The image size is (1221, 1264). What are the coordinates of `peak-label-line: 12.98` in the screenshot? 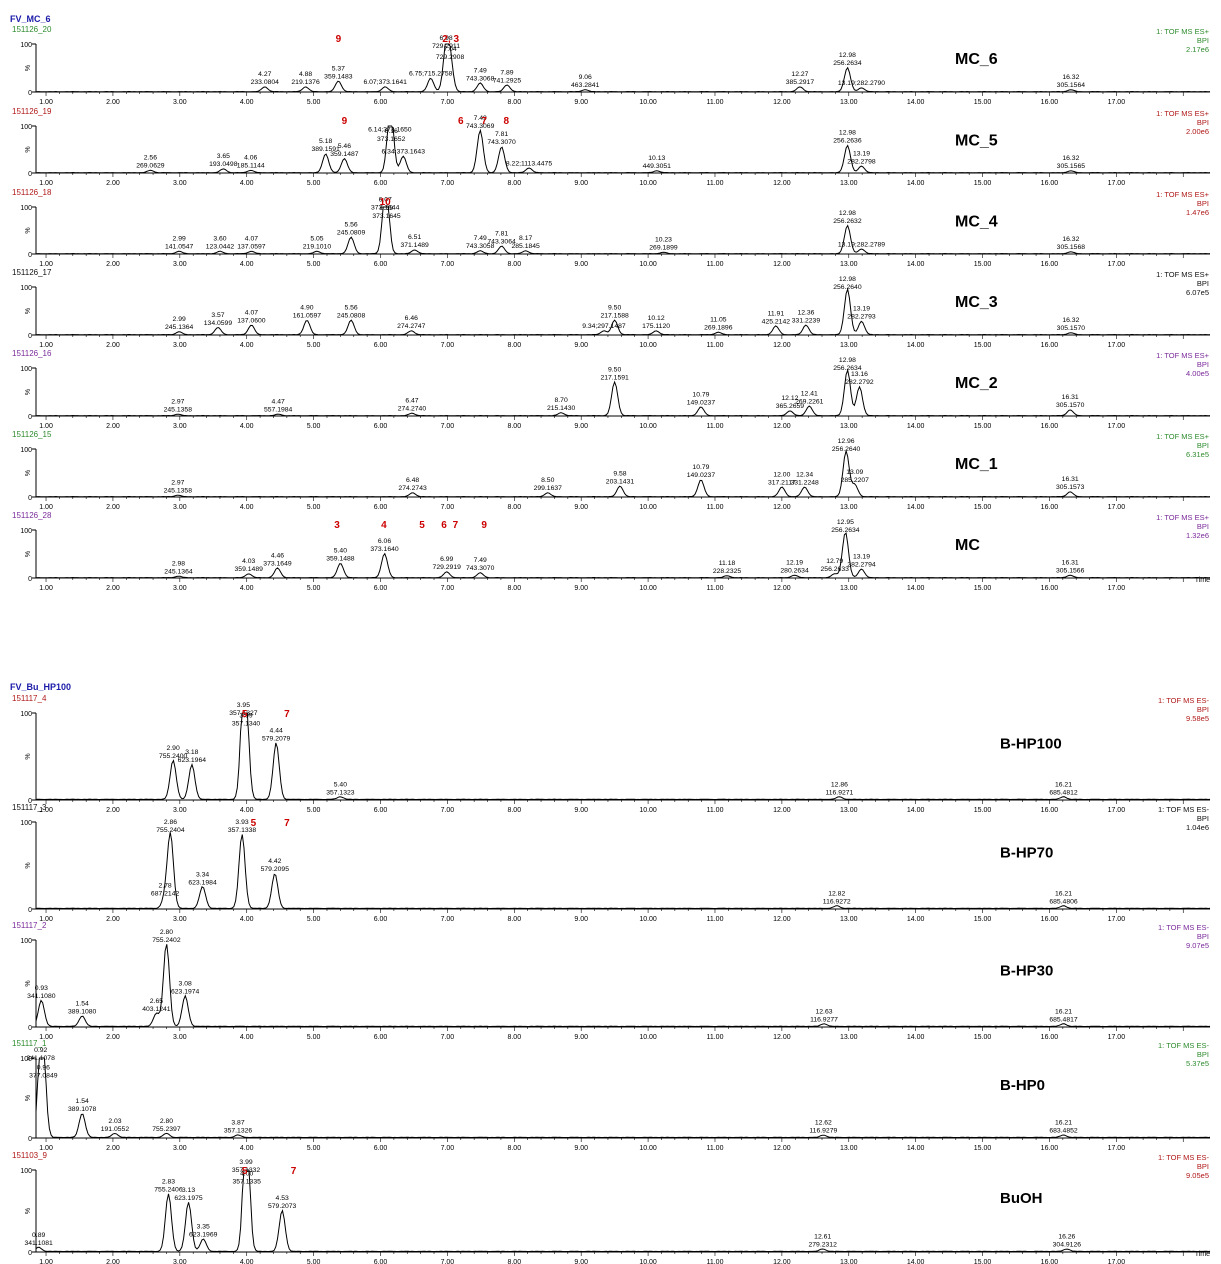 It's located at (847, 360).